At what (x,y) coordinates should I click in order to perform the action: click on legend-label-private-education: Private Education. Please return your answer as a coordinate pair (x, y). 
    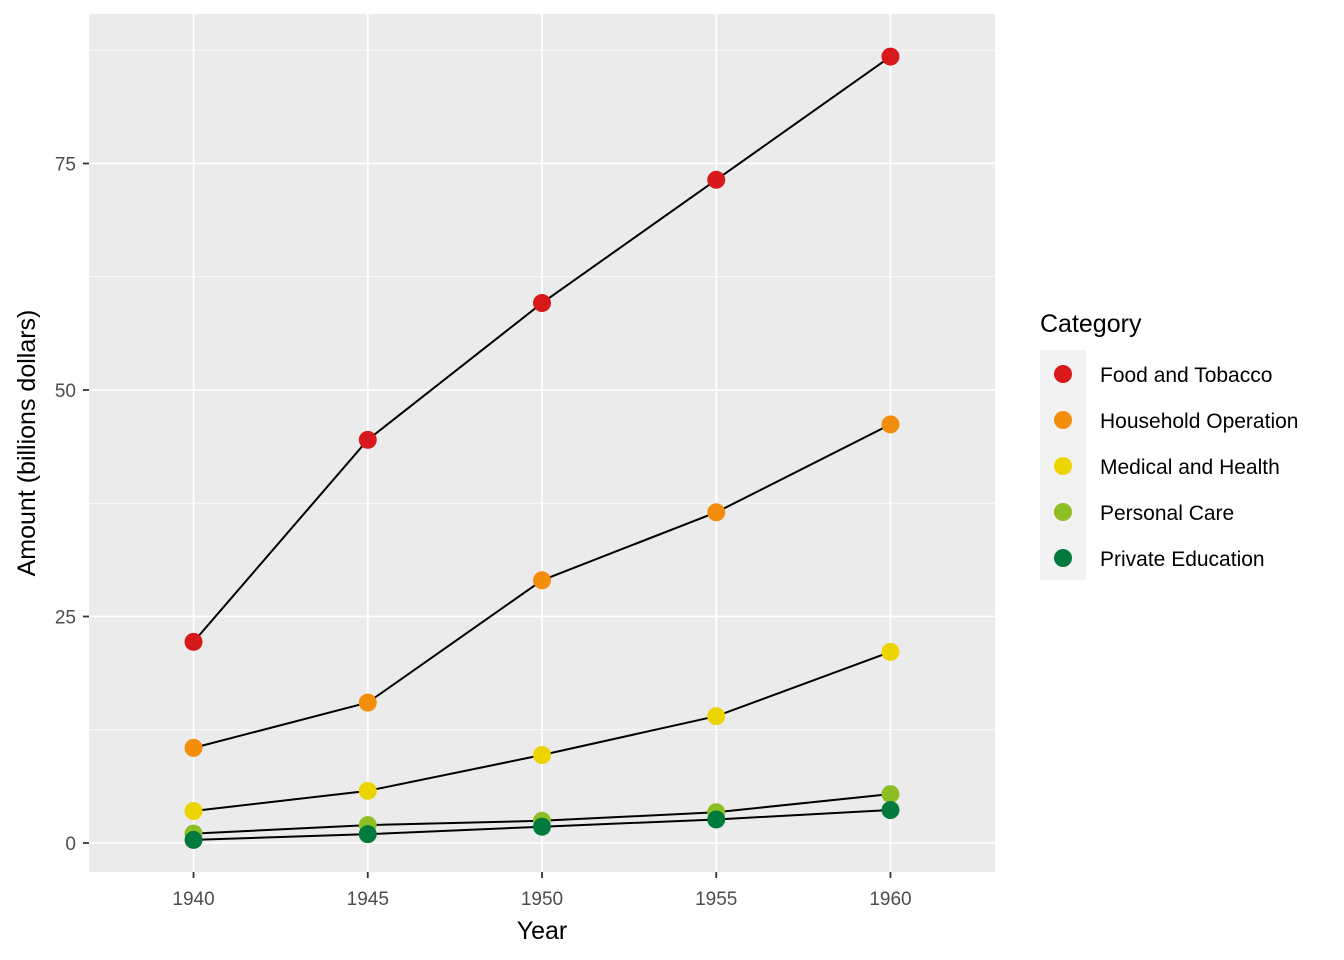
    Looking at the image, I should click on (1182, 559).